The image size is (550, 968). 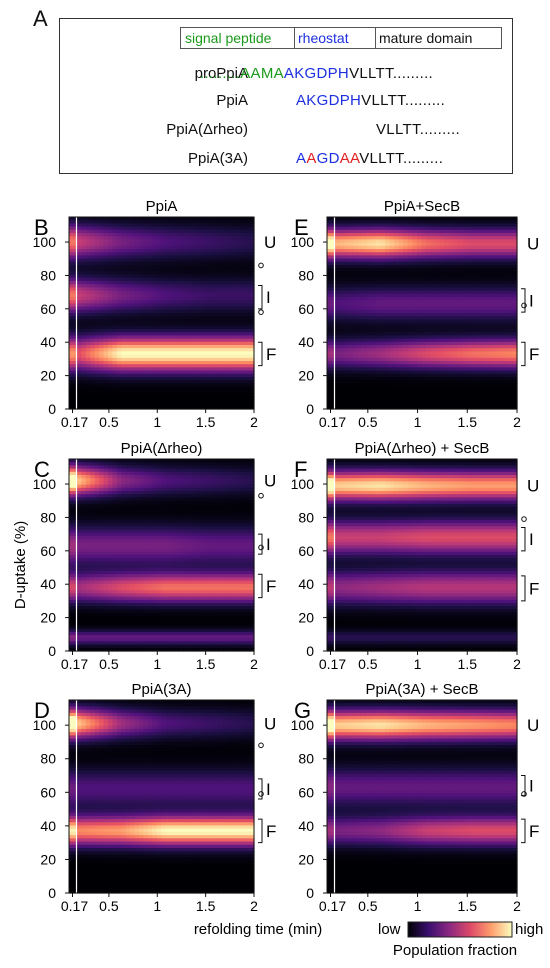 What do you see at coordinates (301, 158) in the screenshot?
I see `seq-seg-rheostat: A` at bounding box center [301, 158].